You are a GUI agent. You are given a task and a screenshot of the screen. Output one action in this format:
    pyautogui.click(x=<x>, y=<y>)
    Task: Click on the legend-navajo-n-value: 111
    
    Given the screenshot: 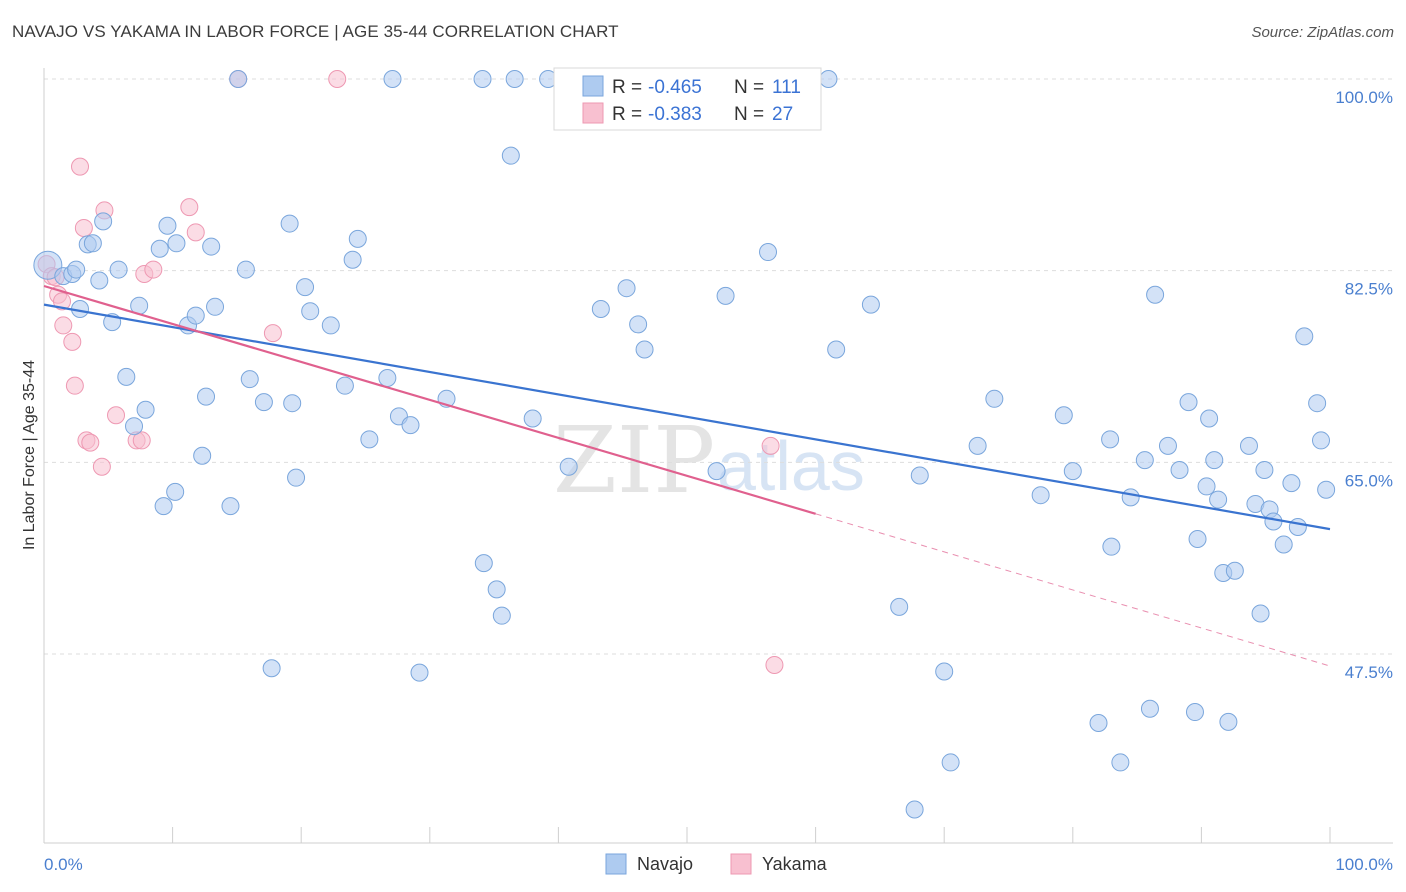 What is the action you would take?
    pyautogui.click(x=786, y=87)
    